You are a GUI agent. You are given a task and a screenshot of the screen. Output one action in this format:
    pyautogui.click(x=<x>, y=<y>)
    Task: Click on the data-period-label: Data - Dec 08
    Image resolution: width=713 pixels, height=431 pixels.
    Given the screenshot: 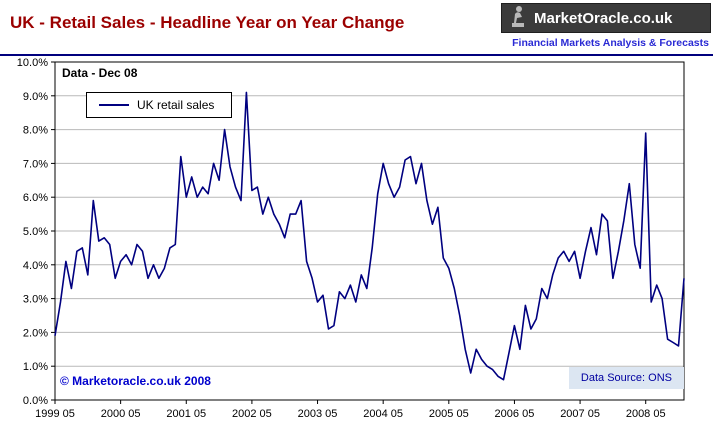 What is the action you would take?
    pyautogui.click(x=100, y=73)
    